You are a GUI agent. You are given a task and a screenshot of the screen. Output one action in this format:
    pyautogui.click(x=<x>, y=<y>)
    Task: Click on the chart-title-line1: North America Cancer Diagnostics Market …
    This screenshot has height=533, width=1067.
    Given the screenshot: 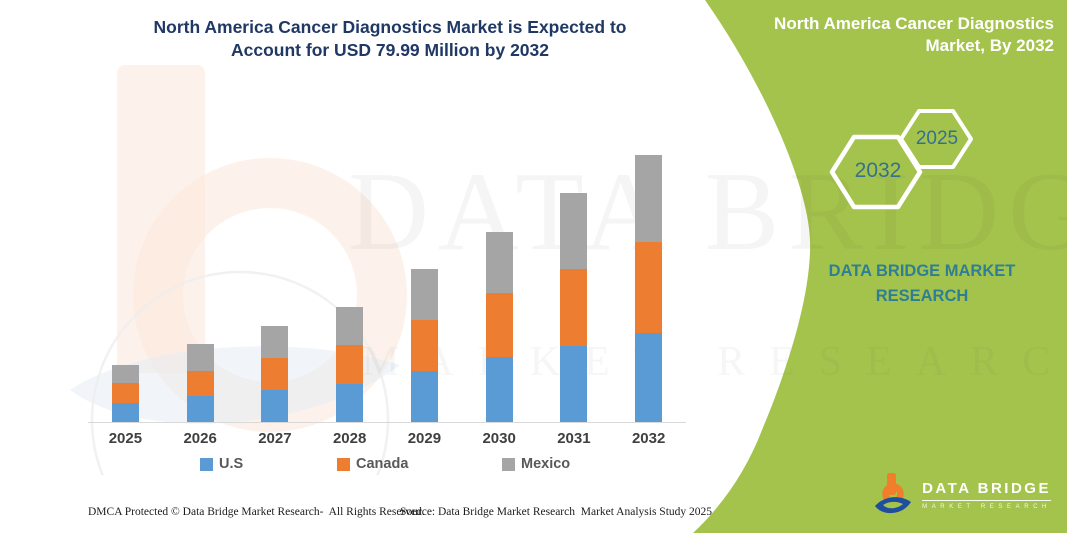 What is the action you would take?
    pyautogui.click(x=390, y=27)
    